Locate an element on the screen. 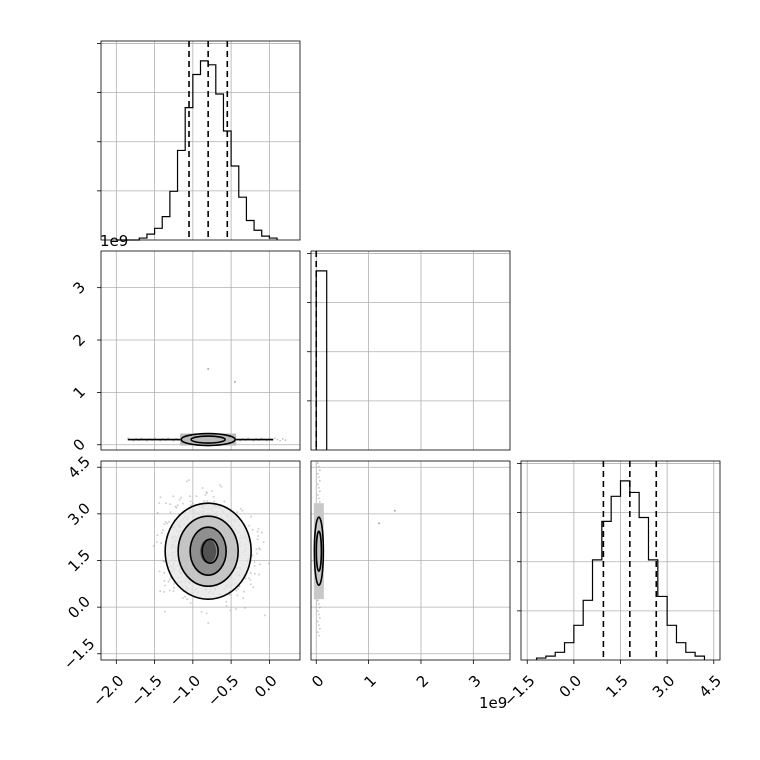 The height and width of the screenshot is (760, 760). panel-2-1-x-tick-label-1: 1 is located at coordinates (369, 681).